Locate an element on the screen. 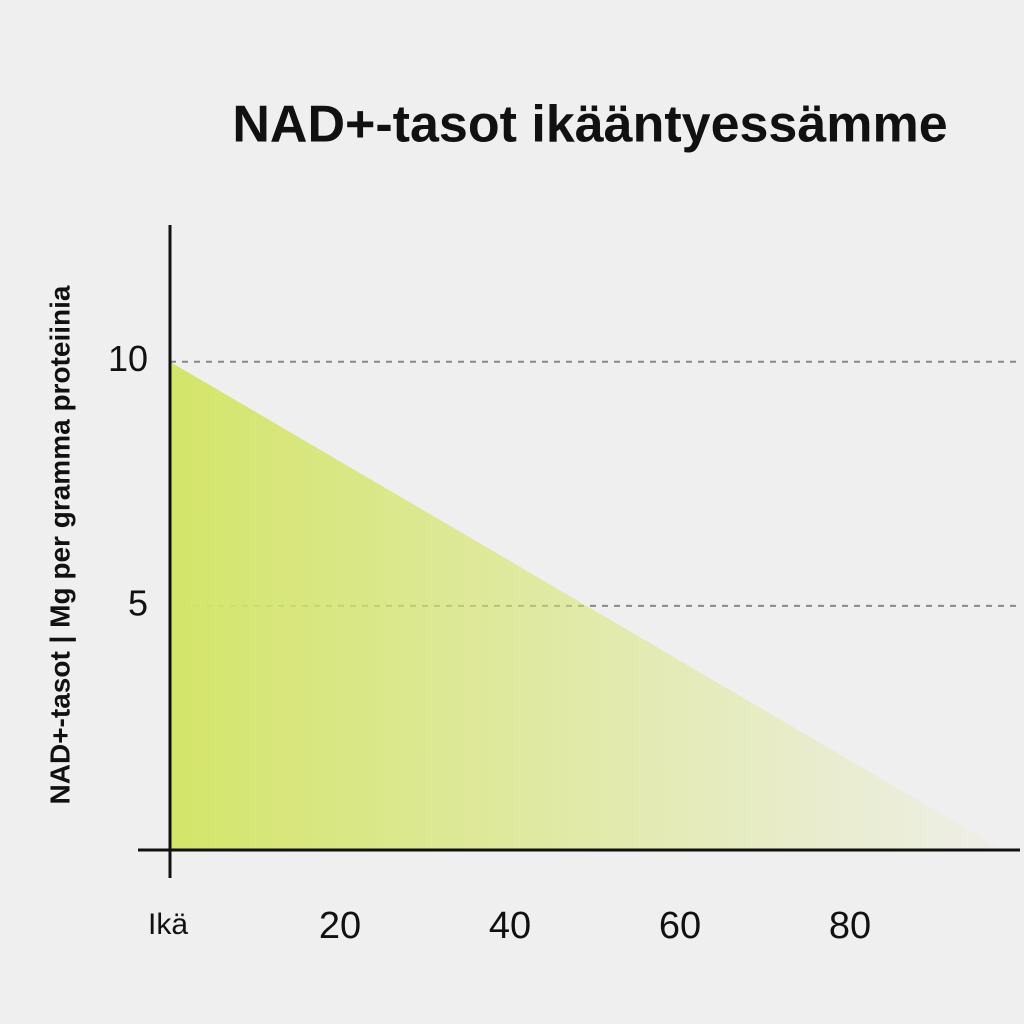 Image resolution: width=1024 pixels, height=1024 pixels. y-tick-label: 10 is located at coordinates (128, 358).